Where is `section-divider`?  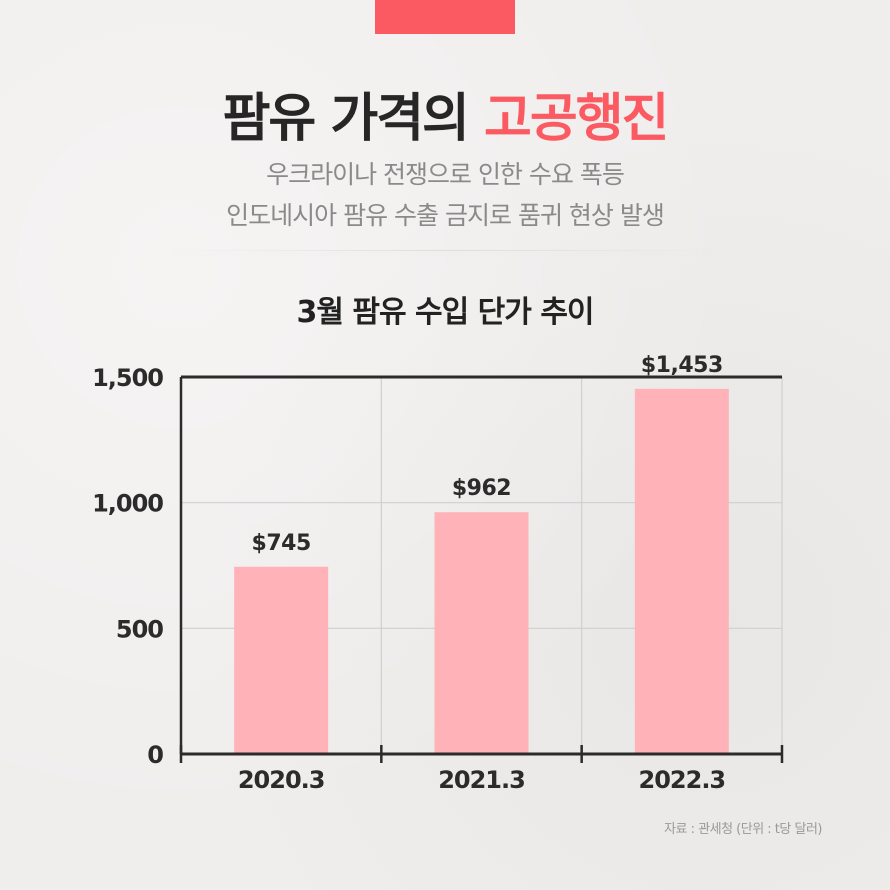 section-divider is located at coordinates (445, 250).